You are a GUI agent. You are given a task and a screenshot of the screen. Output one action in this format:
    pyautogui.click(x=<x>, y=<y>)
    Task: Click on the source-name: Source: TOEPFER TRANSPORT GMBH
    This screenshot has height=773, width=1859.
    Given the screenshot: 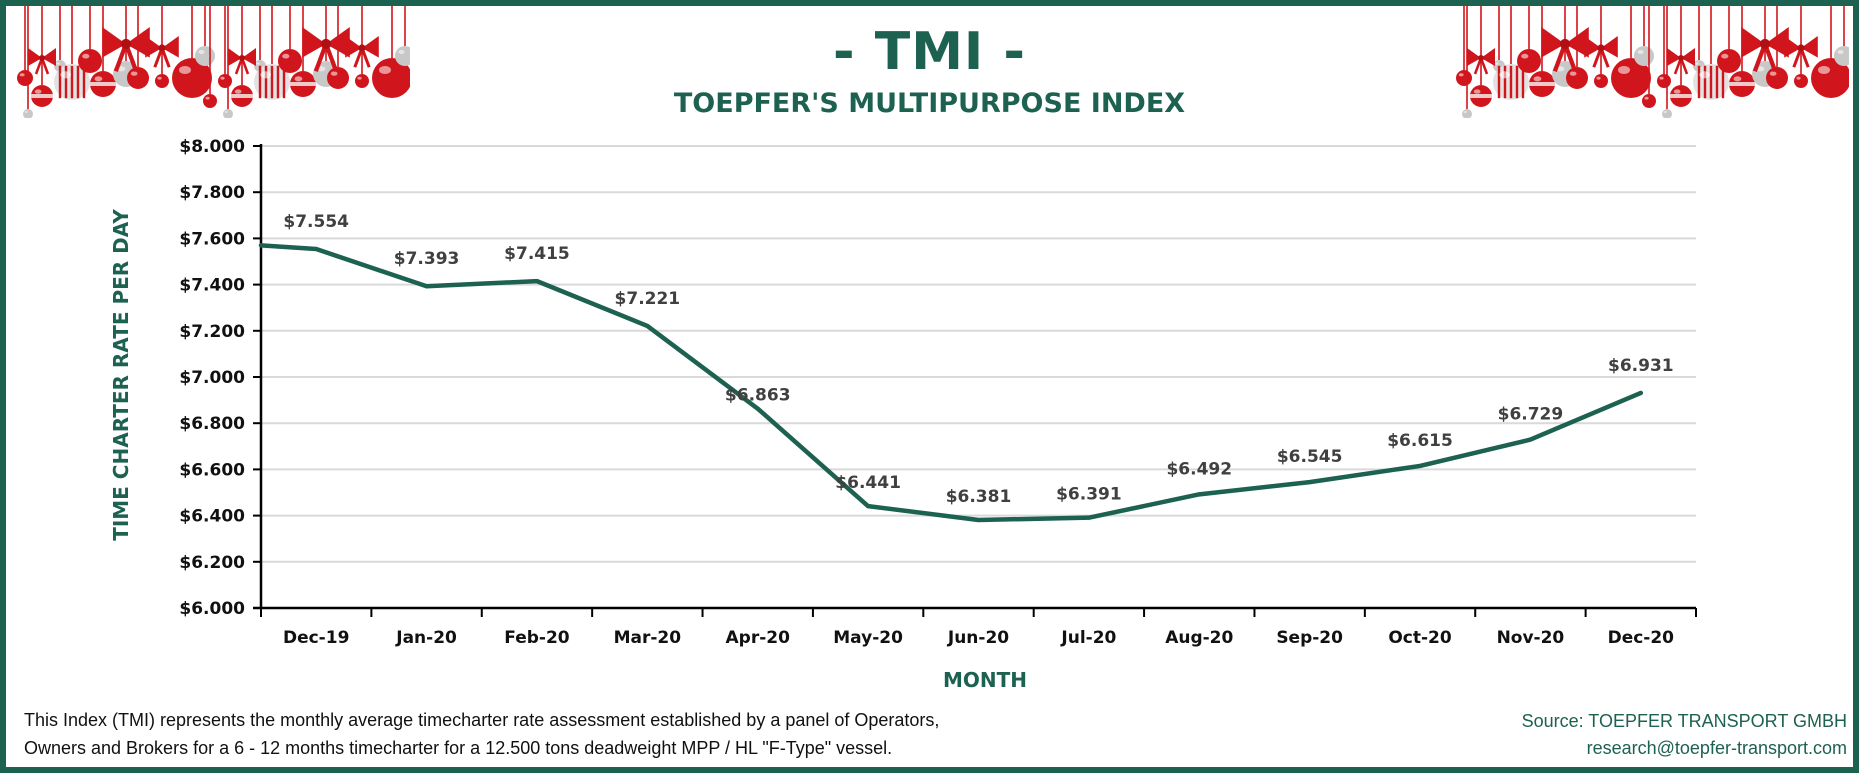 What is the action you would take?
    pyautogui.click(x=1684, y=721)
    